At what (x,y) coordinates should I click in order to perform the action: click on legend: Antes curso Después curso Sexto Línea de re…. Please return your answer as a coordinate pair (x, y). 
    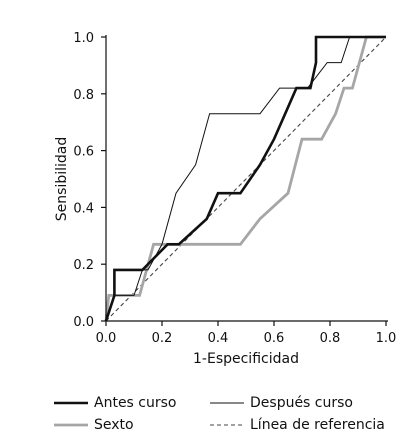
    Looking at the image, I should click on (219, 414).